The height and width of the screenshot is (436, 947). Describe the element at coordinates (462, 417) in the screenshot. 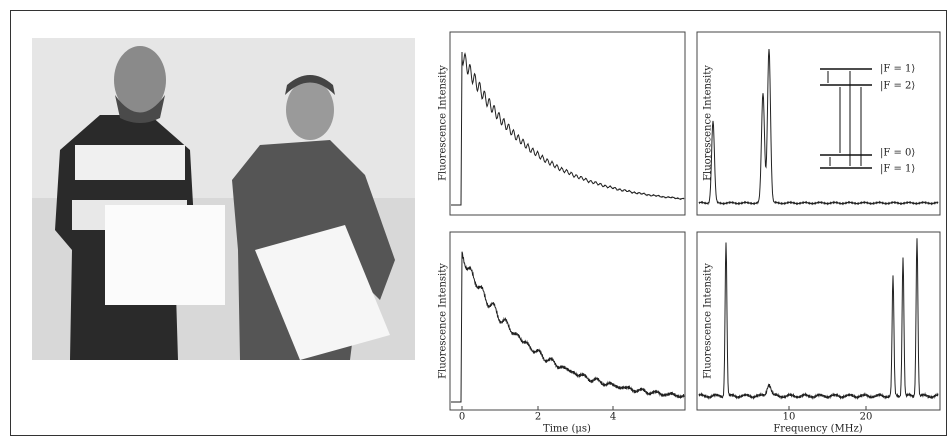

I see `x-tick-label: 0` at that location.